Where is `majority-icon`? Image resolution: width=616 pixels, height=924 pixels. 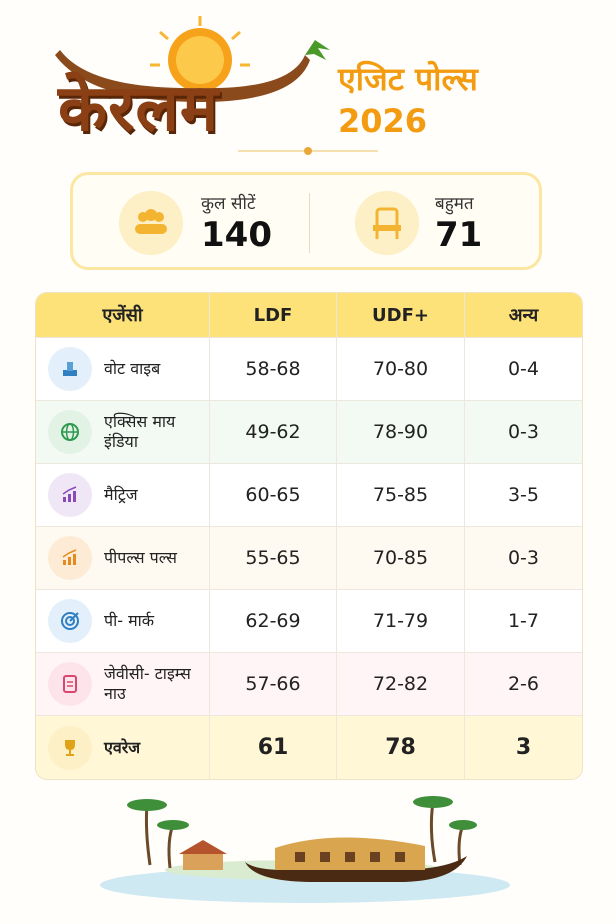
majority-icon is located at coordinates (387, 223).